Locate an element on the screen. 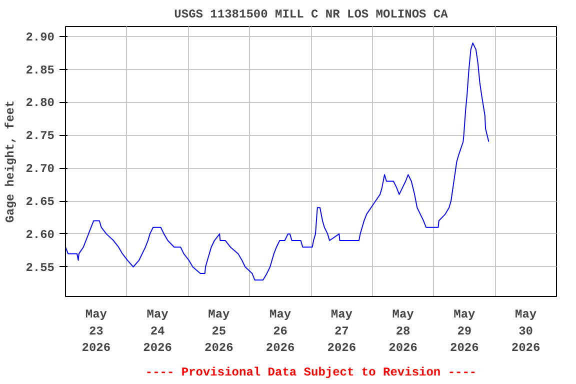 Image resolution: width=576 pixels, height=384 pixels. x-tick-label: May 30 2026 is located at coordinates (525, 332).